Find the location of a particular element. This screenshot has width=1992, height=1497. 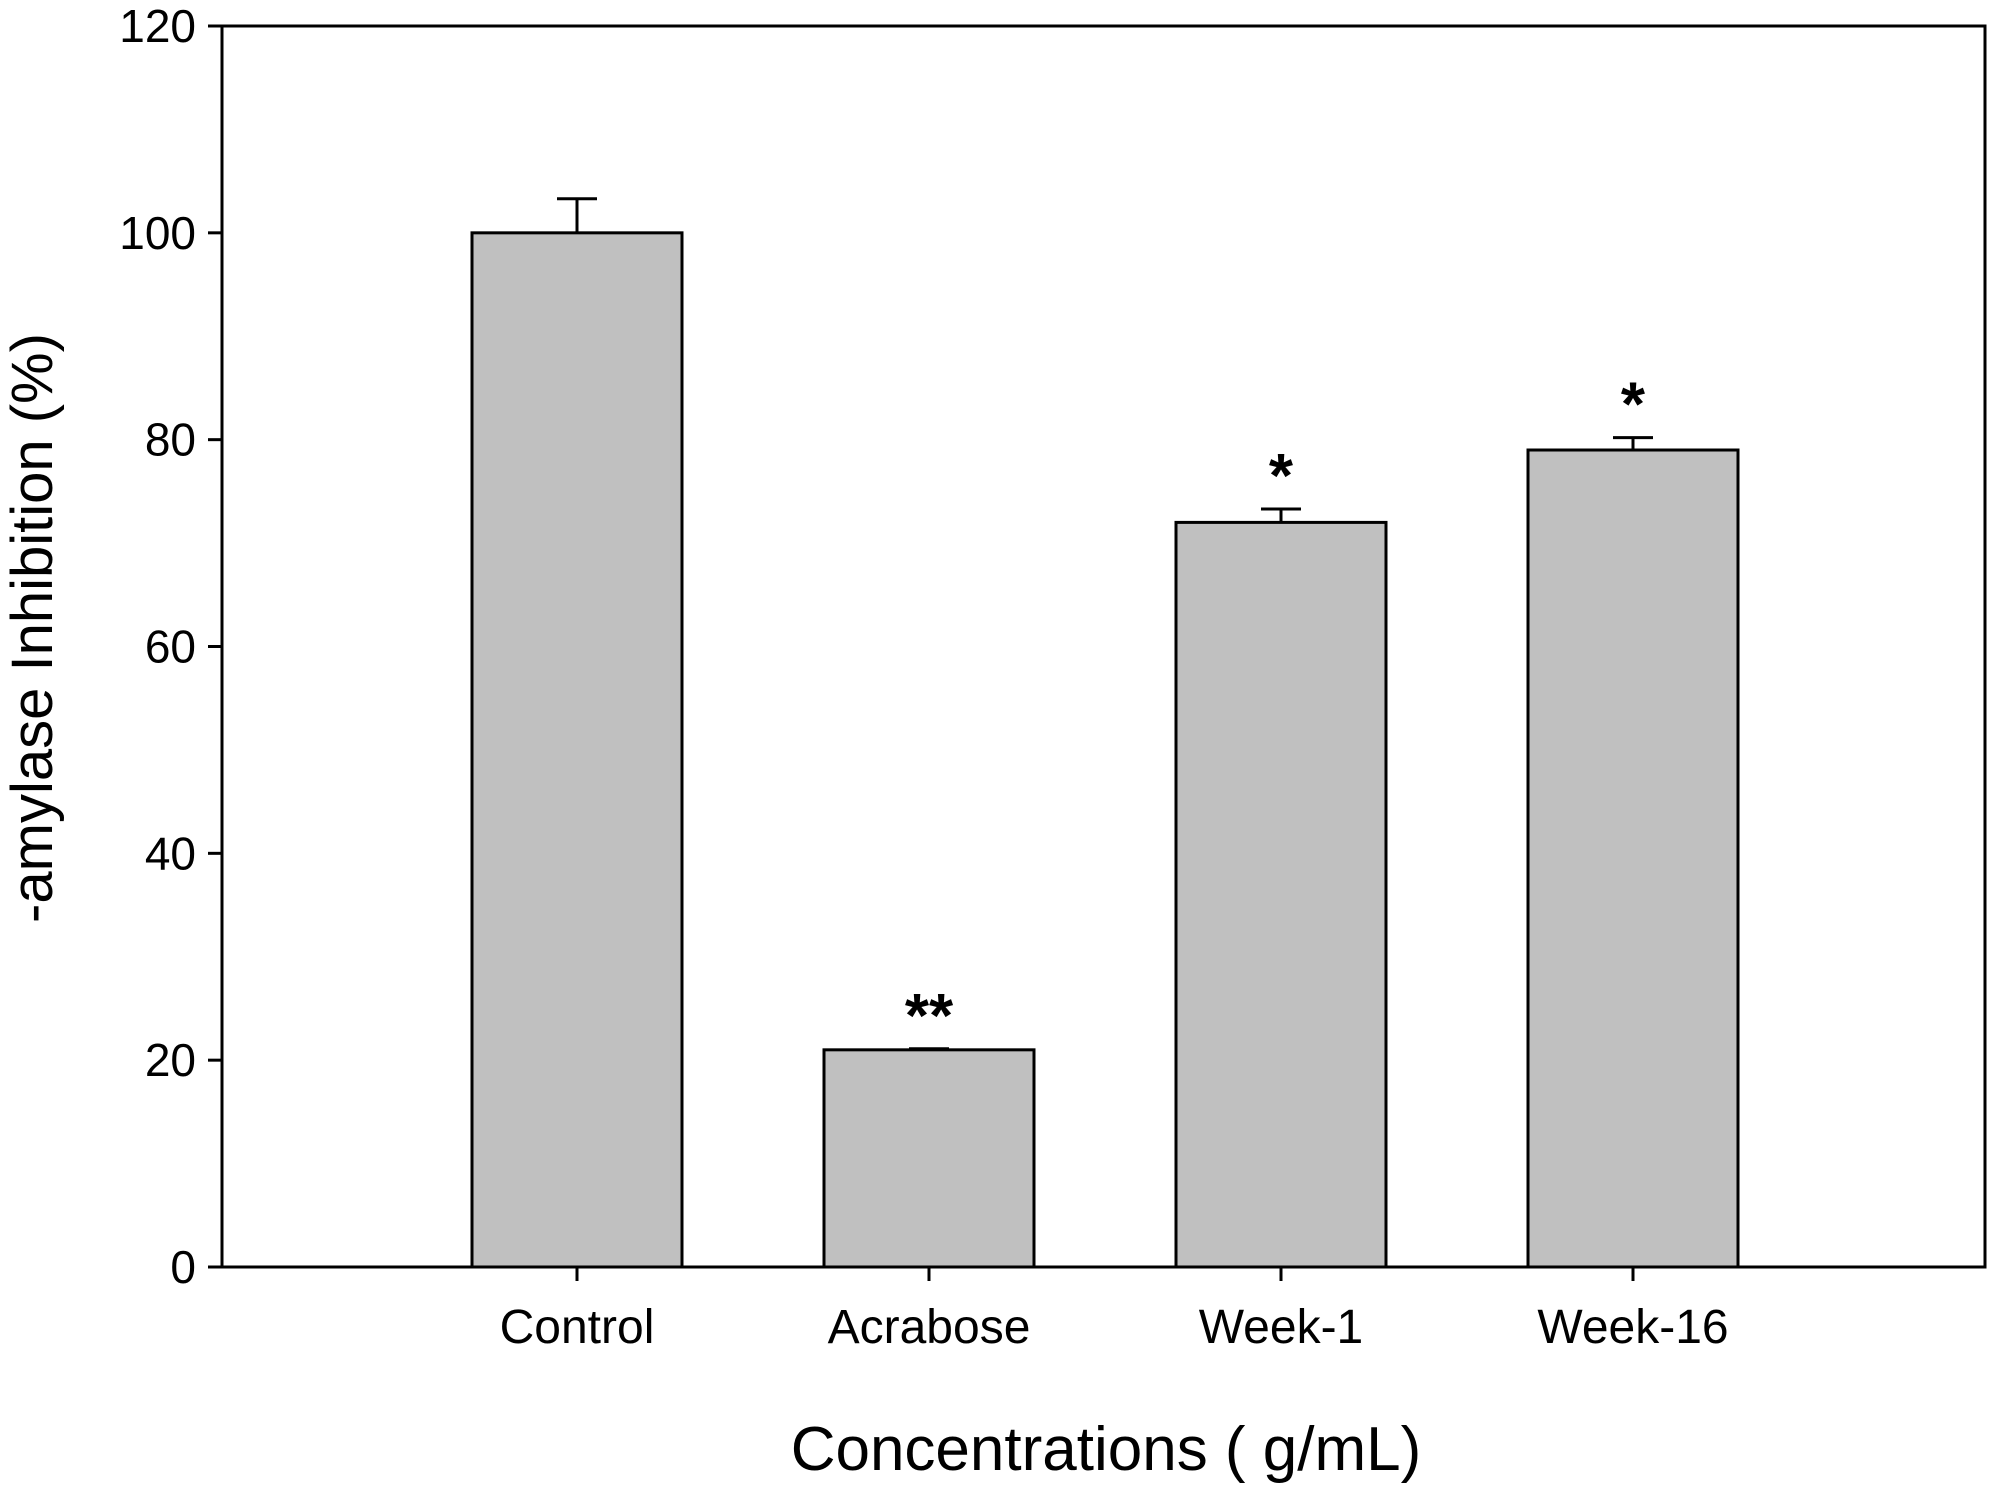

y-tick-label: 80 is located at coordinates (170, 440).